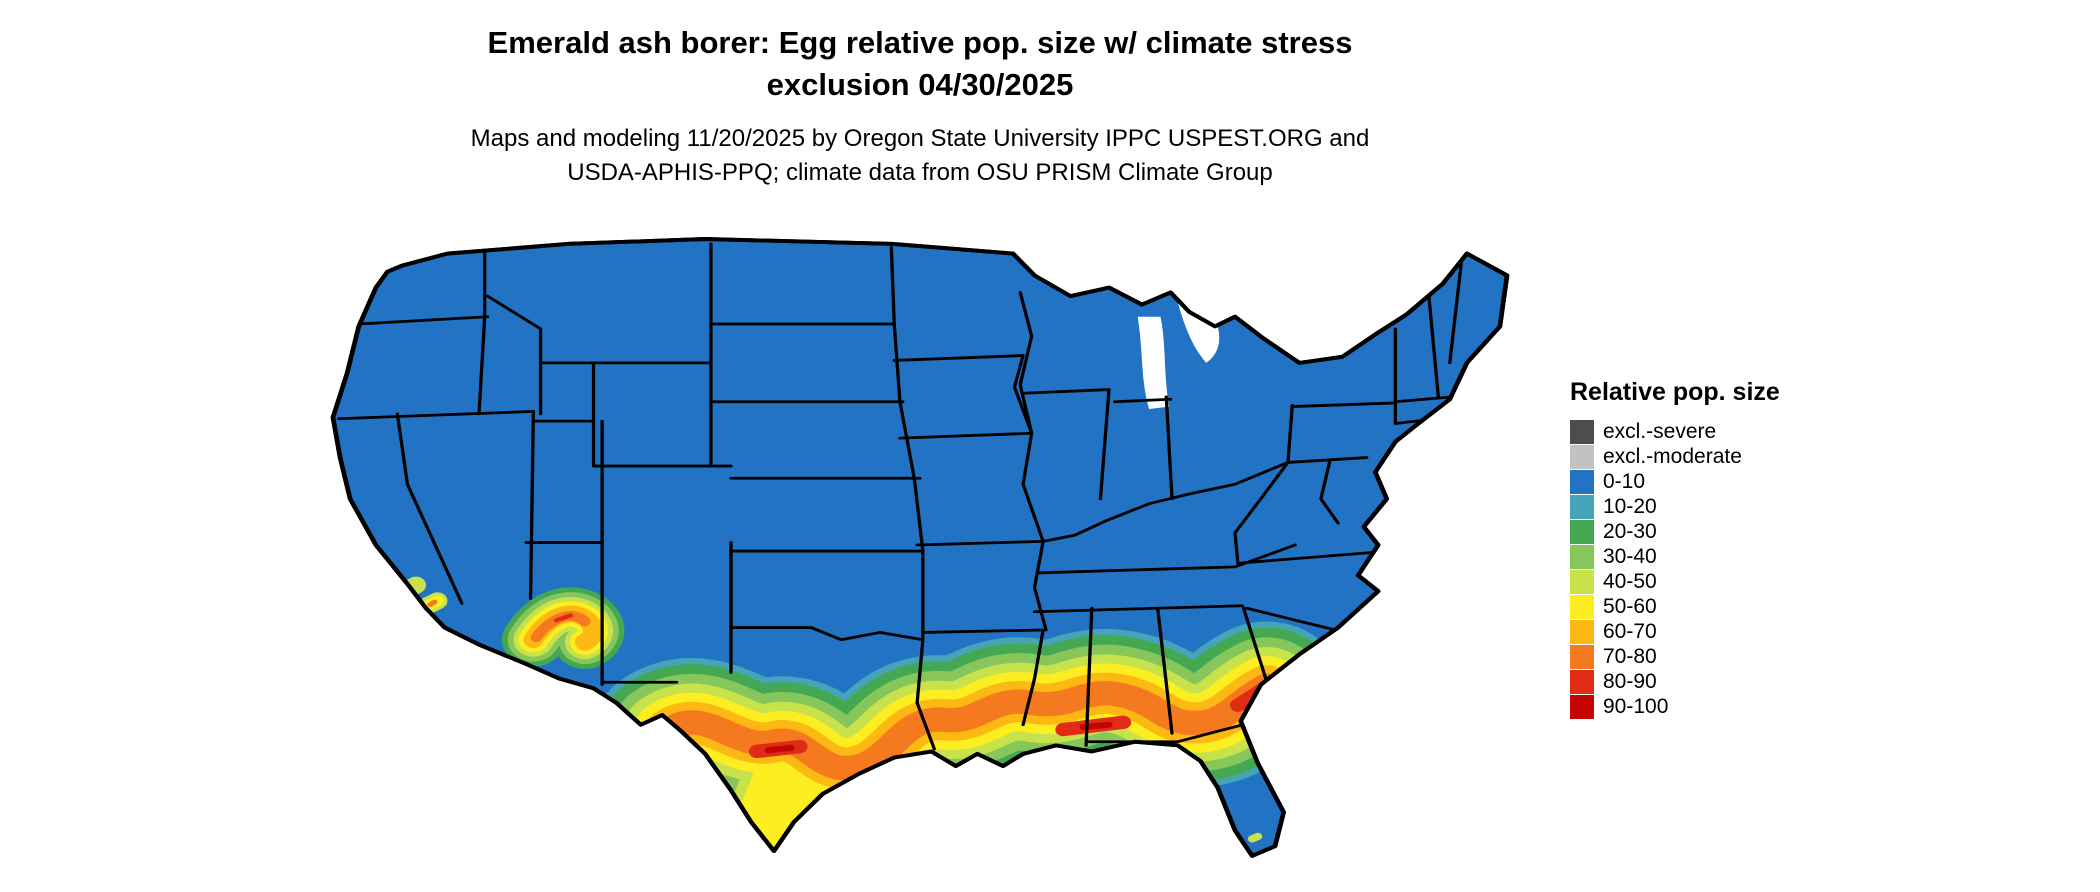  Describe the element at coordinates (1720, 656) in the screenshot. I see `legend-item: 70-80` at that location.